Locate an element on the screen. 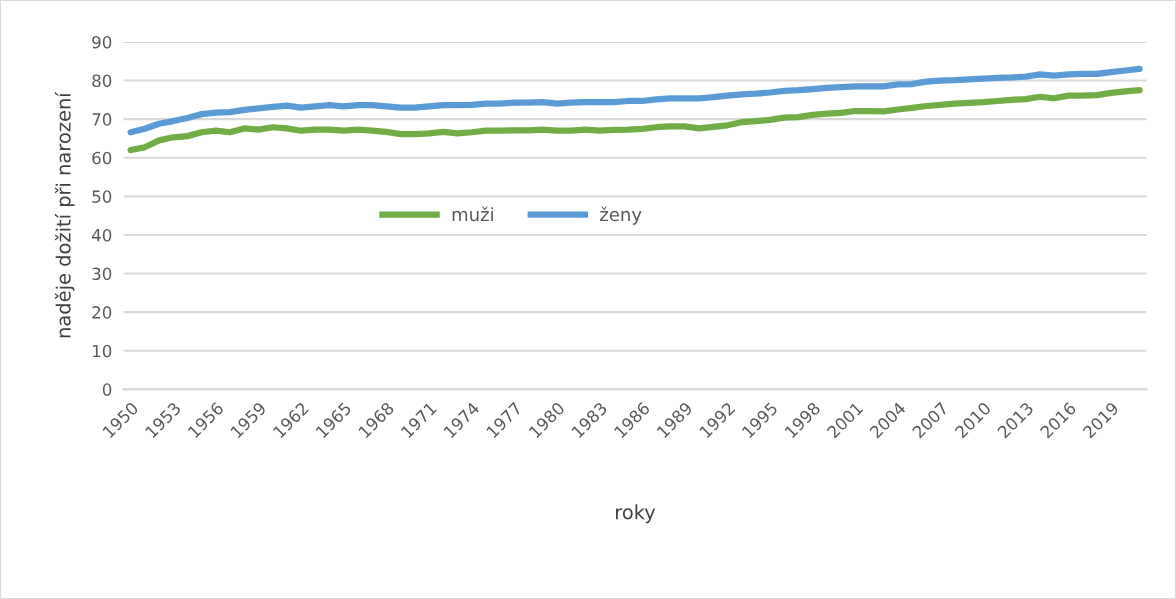 The width and height of the screenshot is (1176, 599). y-axis-title: naděje dožití při narození is located at coordinates (64, 214).